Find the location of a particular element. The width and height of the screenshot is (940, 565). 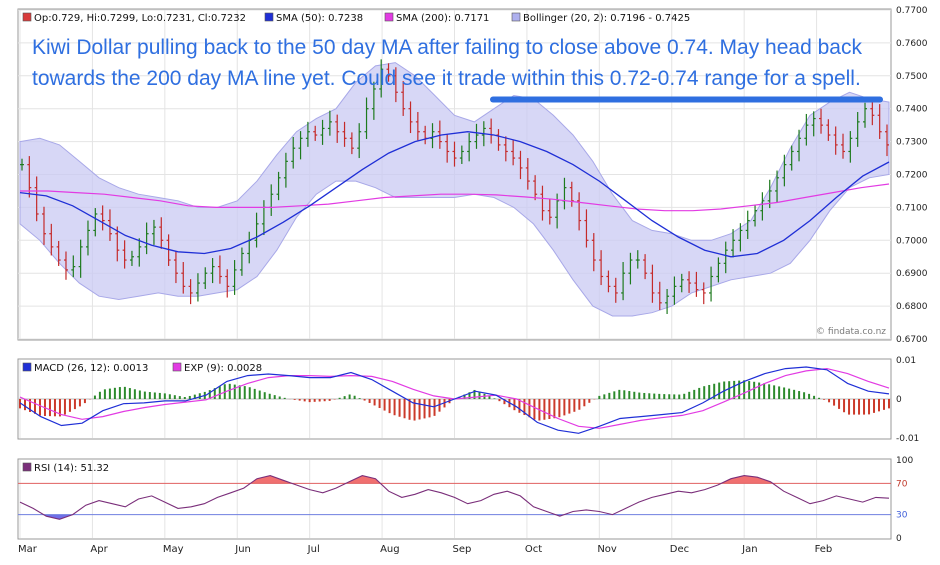

legend-label: RSI (14): 51.32 is located at coordinates (71, 468).